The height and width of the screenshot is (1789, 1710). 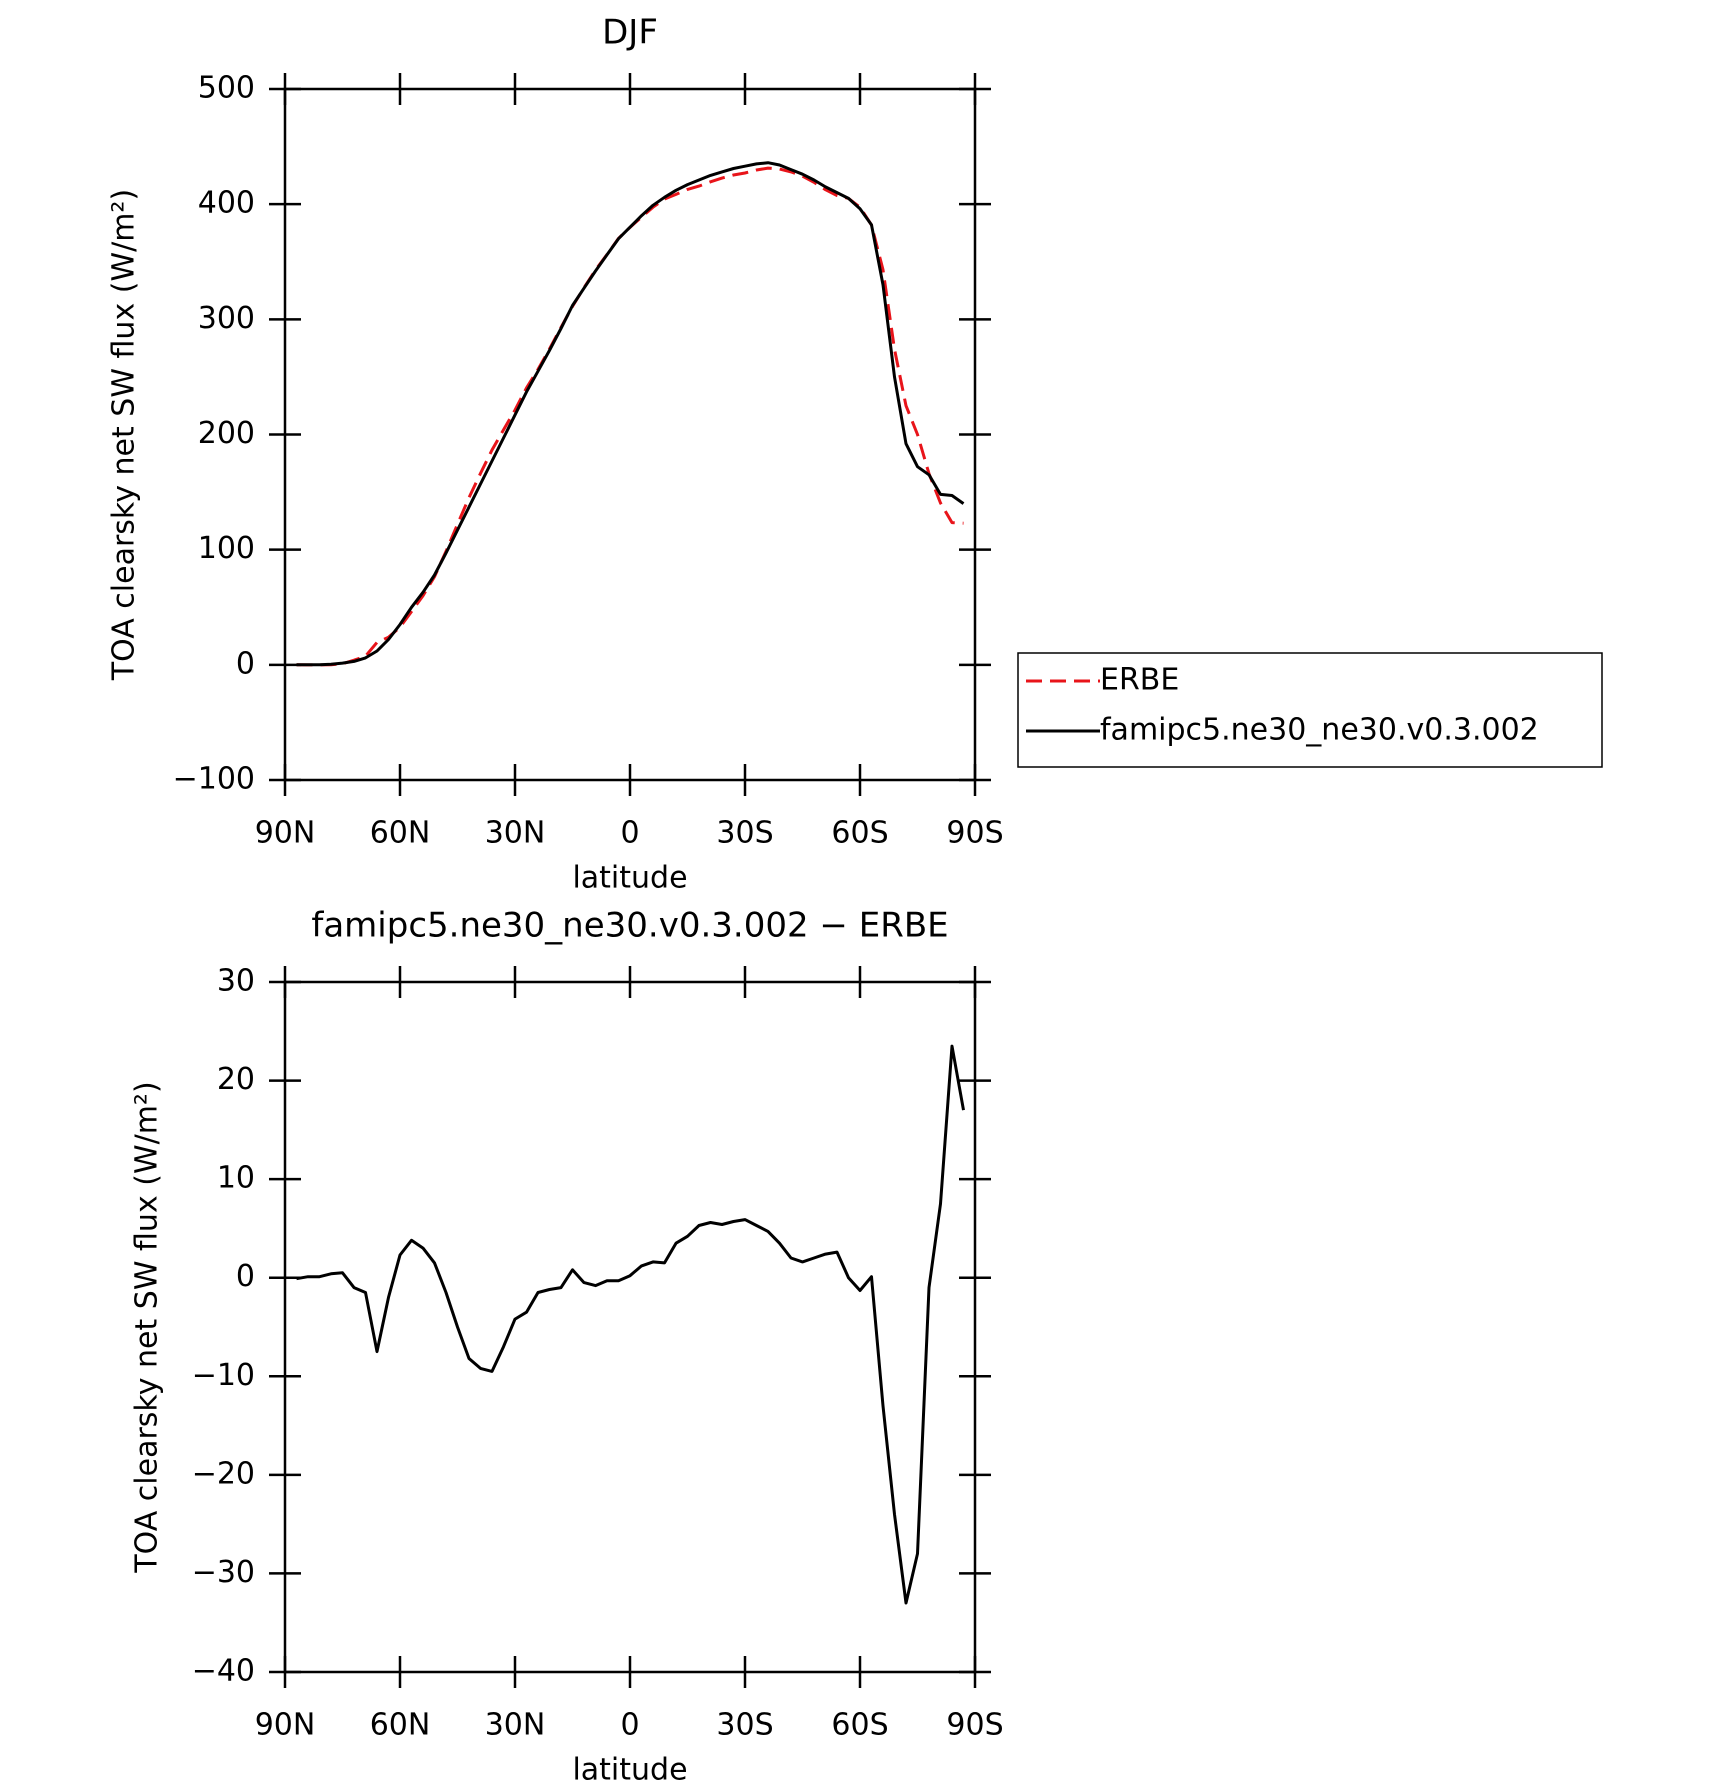 What do you see at coordinates (1319, 730) in the screenshot?
I see `legend-label: famipc5.ne30_ne30.v0.3.002` at bounding box center [1319, 730].